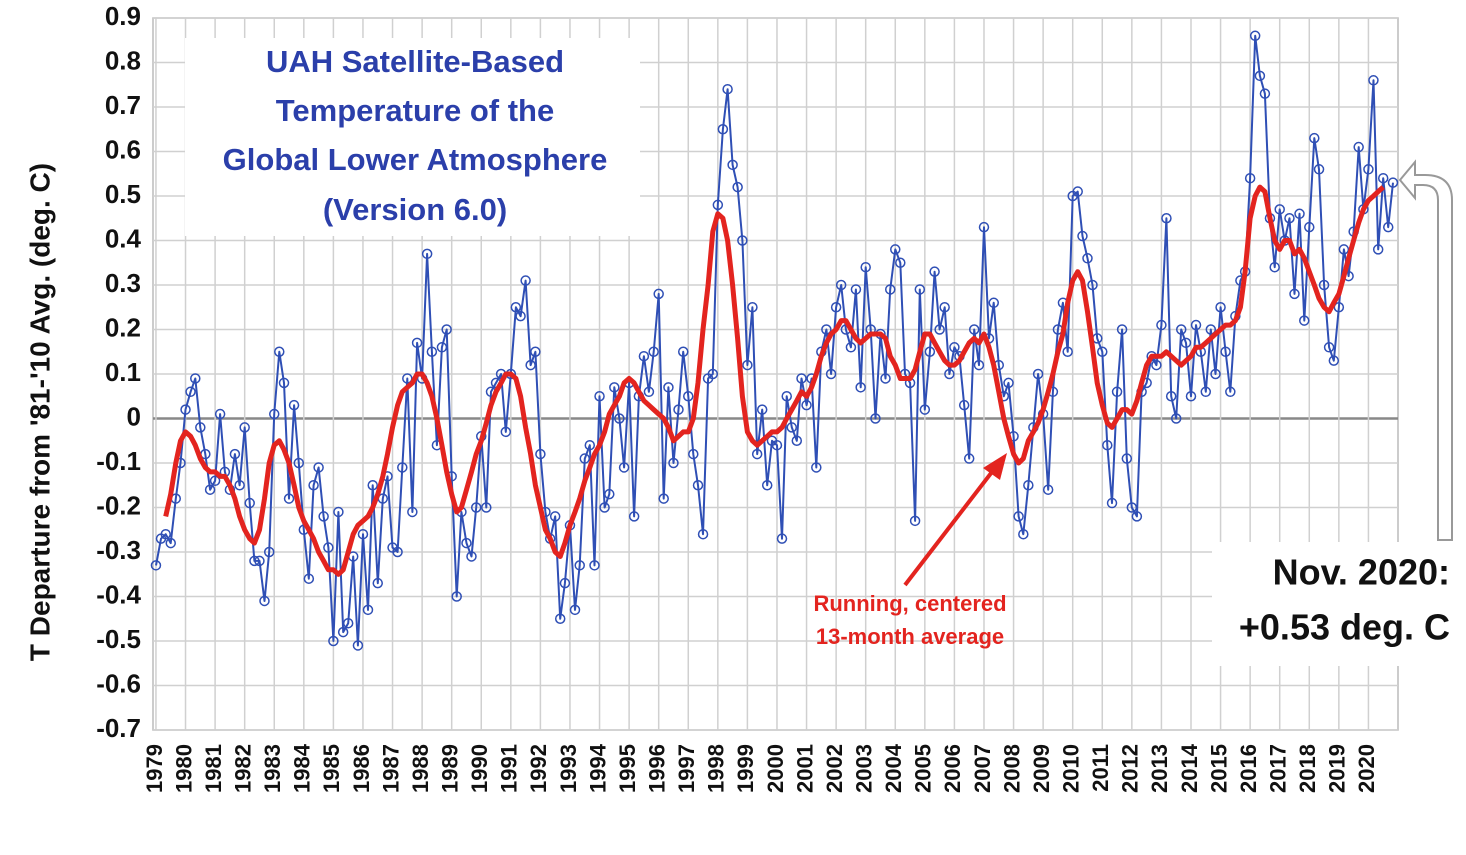 This screenshot has height=855, width=1466. Describe the element at coordinates (118, 505) in the screenshot. I see `y-tick-label: -0.2` at that location.